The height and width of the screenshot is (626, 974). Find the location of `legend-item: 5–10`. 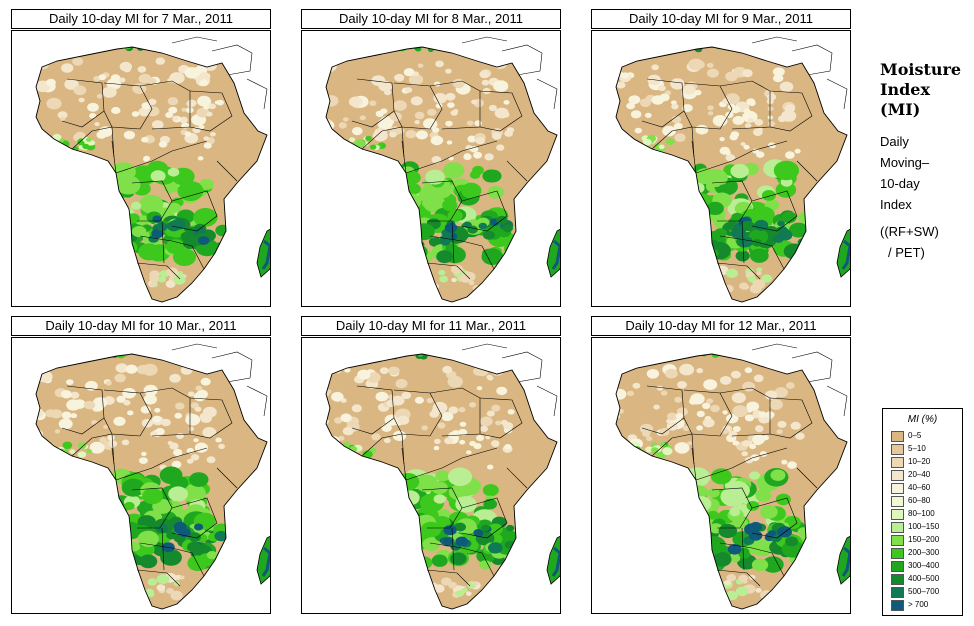

legend-item: 5–10 is located at coordinates (926, 449).